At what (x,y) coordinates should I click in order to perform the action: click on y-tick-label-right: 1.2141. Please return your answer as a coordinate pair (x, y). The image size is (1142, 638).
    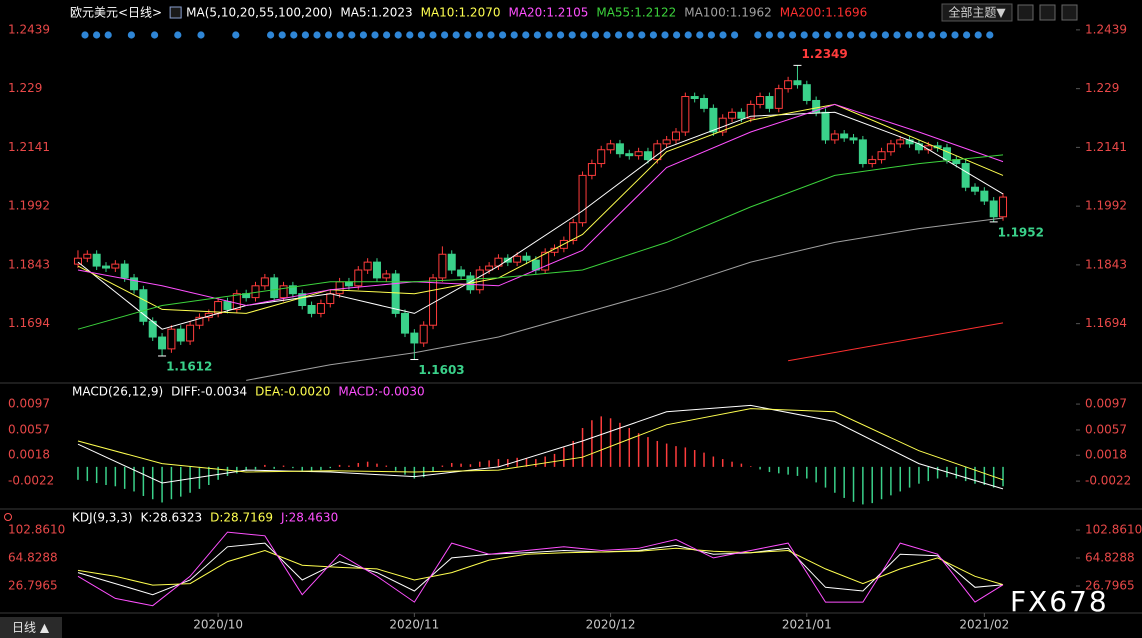
    Looking at the image, I should click on (1106, 147).